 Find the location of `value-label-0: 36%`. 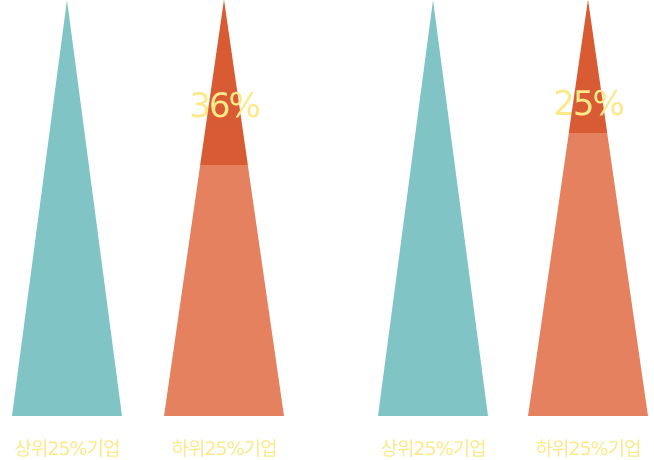

value-label-0: 36% is located at coordinates (224, 106).